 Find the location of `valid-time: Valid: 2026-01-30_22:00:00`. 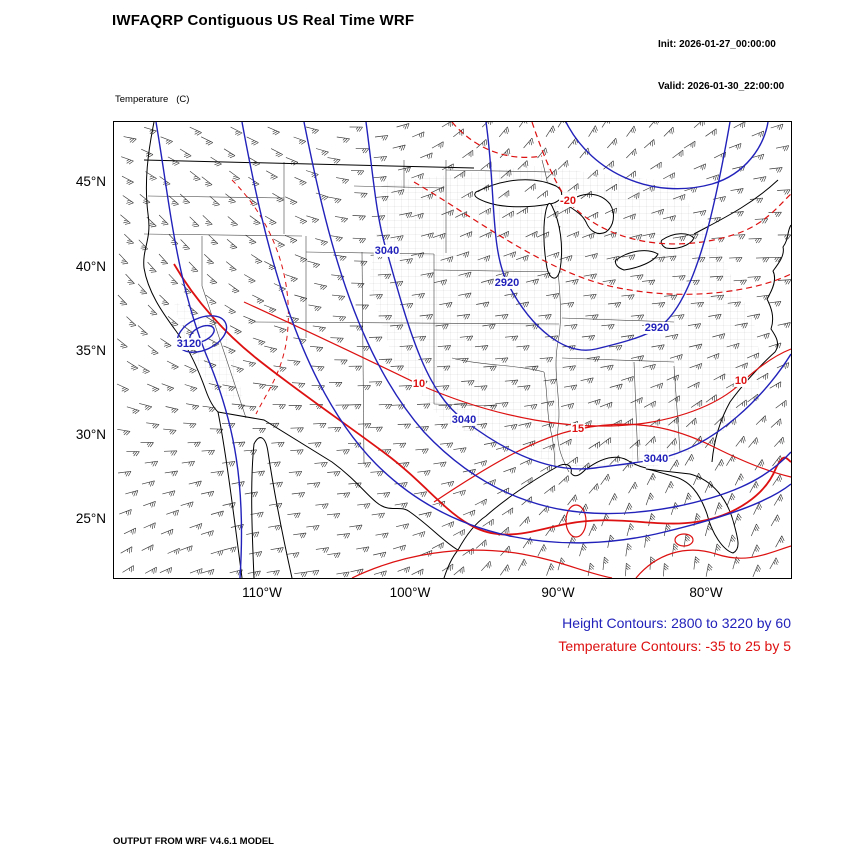

valid-time: Valid: 2026-01-30_22:00:00 is located at coordinates (721, 86).